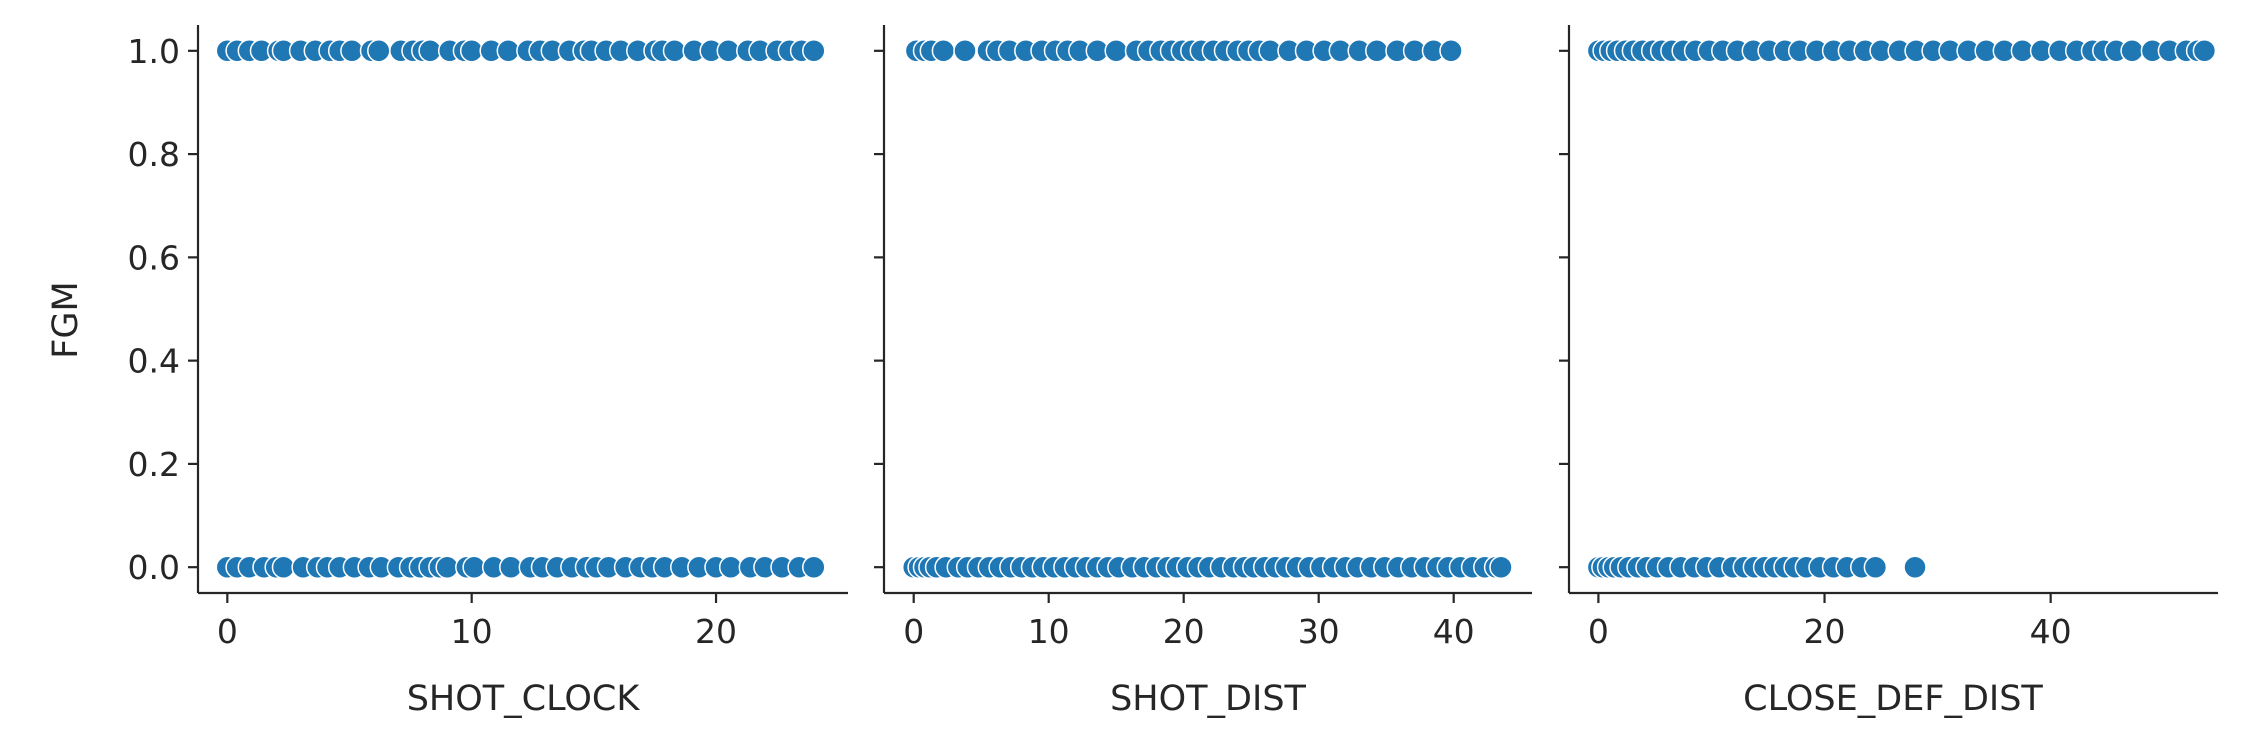  What do you see at coordinates (154, 567) in the screenshot?
I see `y-tick-label: 0.0` at bounding box center [154, 567].